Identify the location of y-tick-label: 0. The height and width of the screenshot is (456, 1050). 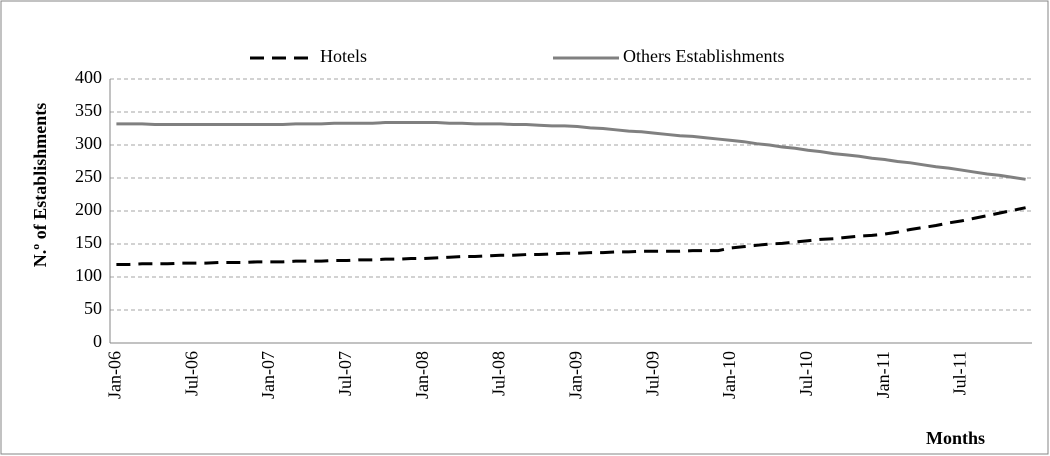
(97, 341).